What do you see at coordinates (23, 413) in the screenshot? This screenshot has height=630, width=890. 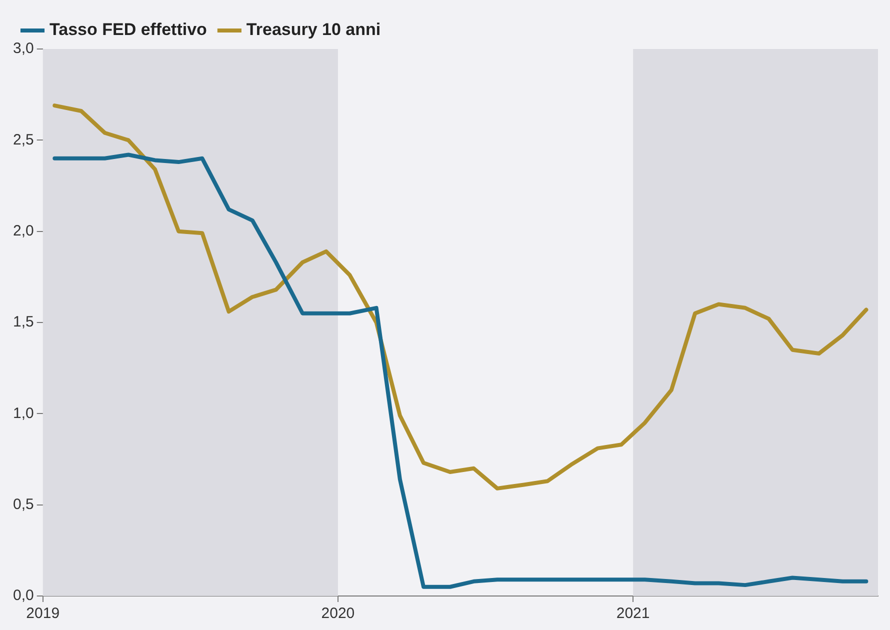 I see `y-tick-label: 1,0` at bounding box center [23, 413].